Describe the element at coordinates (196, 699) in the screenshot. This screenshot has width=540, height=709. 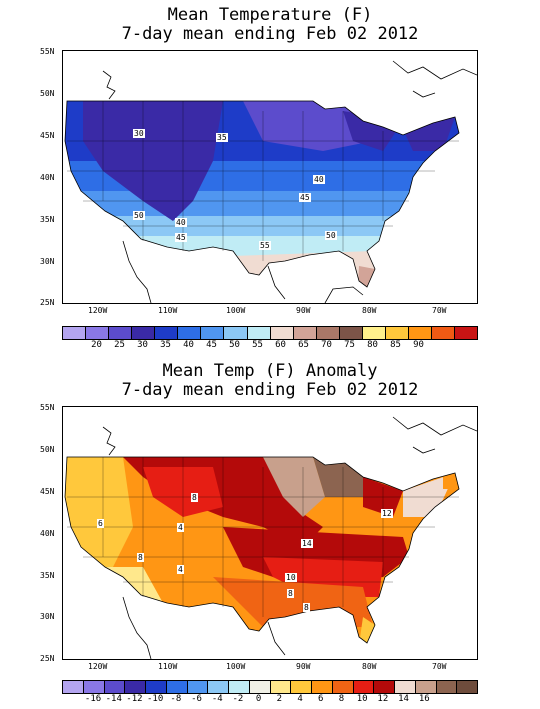
I see `colorbar-label: -6` at that location.